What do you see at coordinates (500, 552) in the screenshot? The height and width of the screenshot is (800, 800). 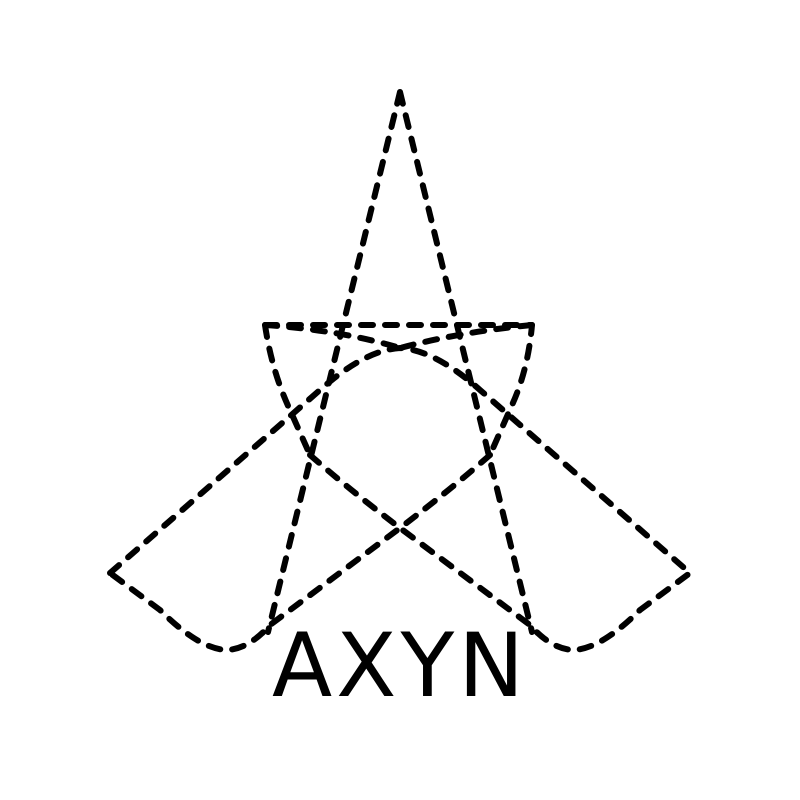 I see `cross-left-stroke` at bounding box center [500, 552].